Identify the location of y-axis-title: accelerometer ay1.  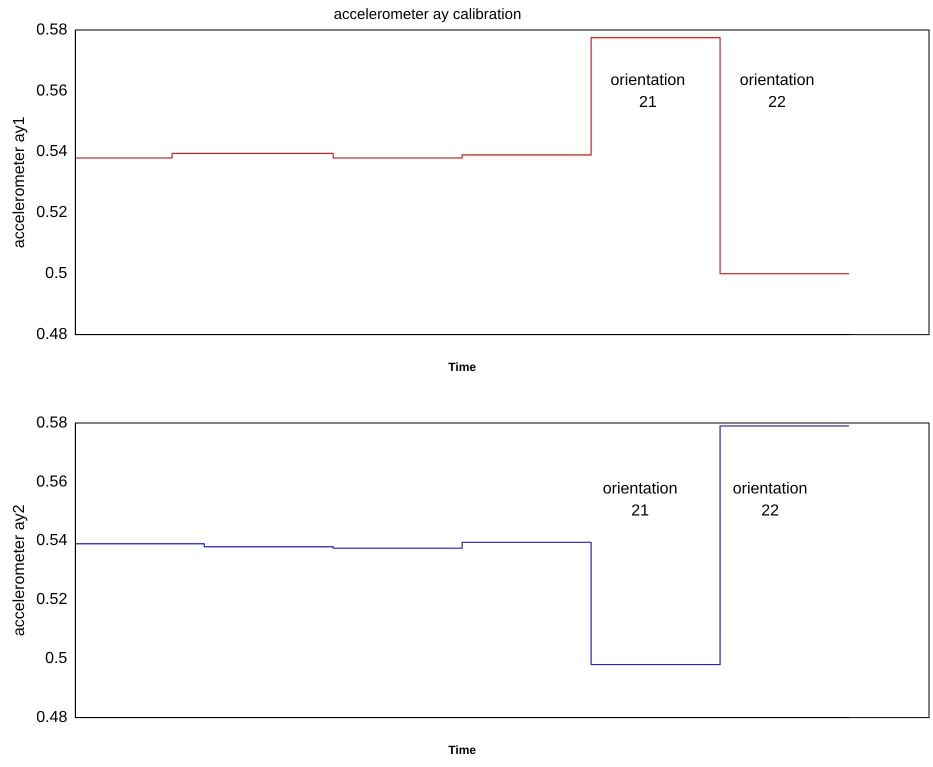
(19, 182).